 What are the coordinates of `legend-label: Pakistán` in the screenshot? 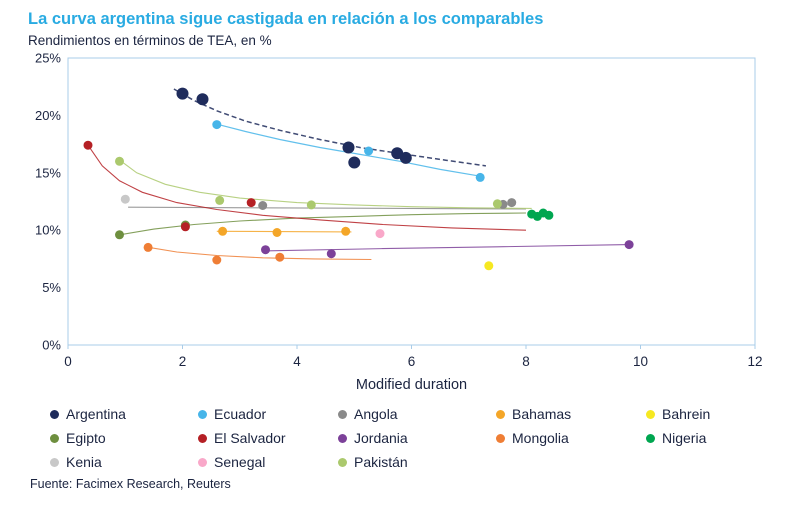 It's located at (381, 461).